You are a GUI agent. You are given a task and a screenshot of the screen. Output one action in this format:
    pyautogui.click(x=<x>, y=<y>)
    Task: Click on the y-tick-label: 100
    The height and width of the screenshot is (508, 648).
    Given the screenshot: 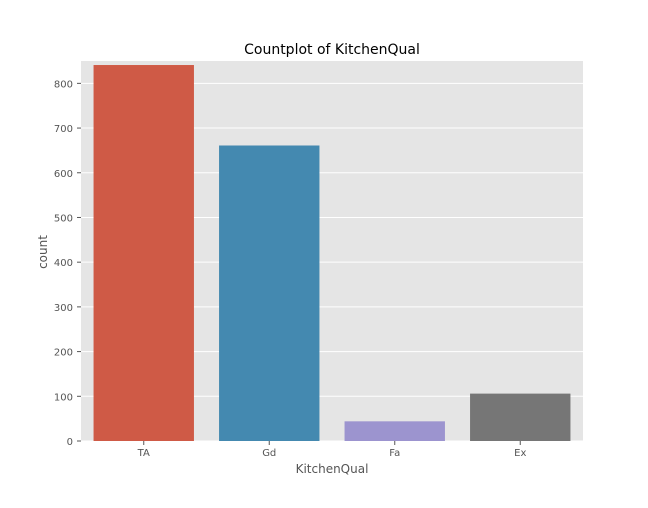 What is the action you would take?
    pyautogui.click(x=63, y=397)
    